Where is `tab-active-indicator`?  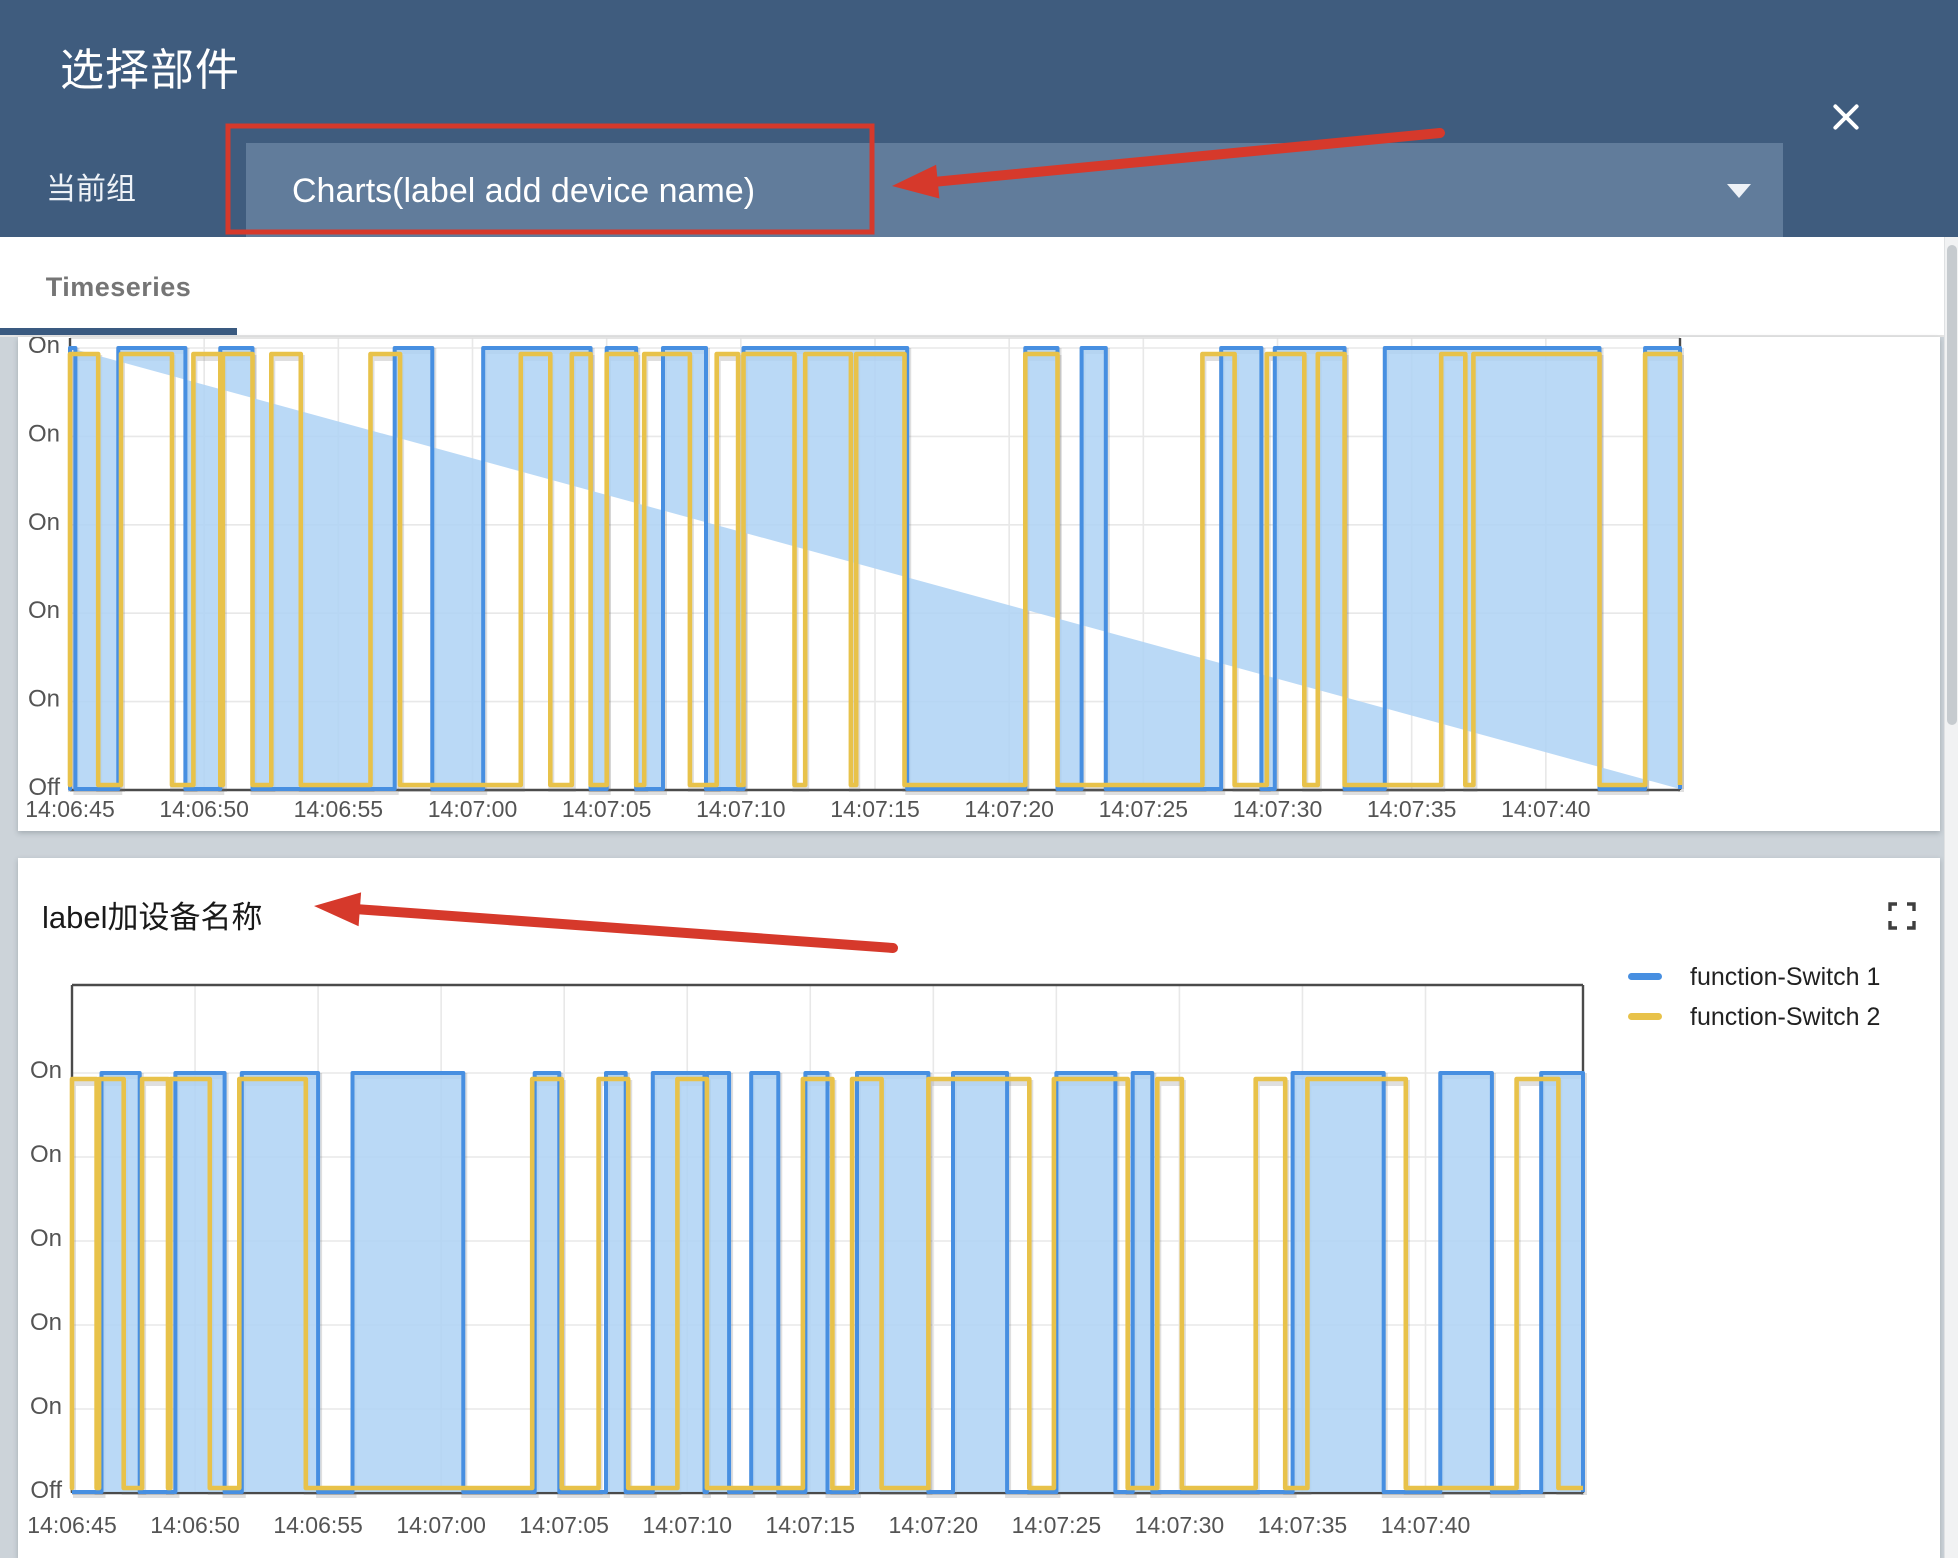 tab-active-indicator is located at coordinates (118, 331).